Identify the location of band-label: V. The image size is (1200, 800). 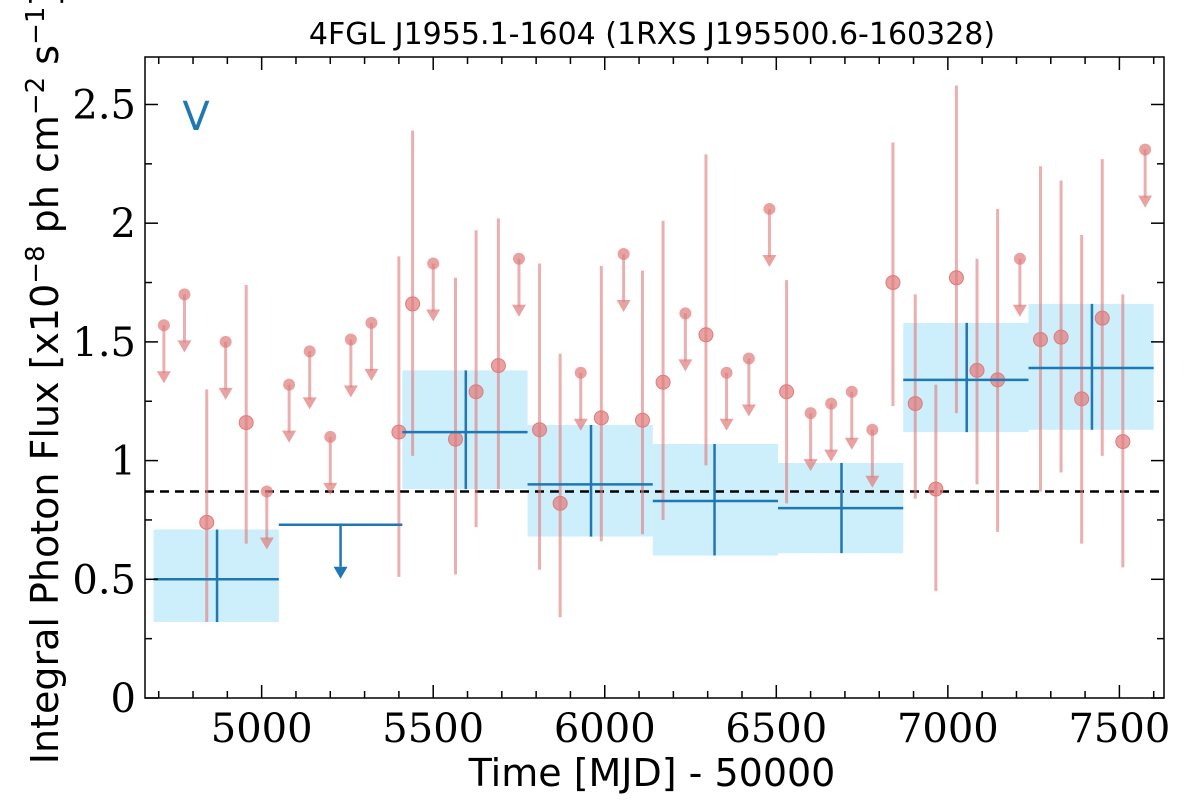
(196, 117).